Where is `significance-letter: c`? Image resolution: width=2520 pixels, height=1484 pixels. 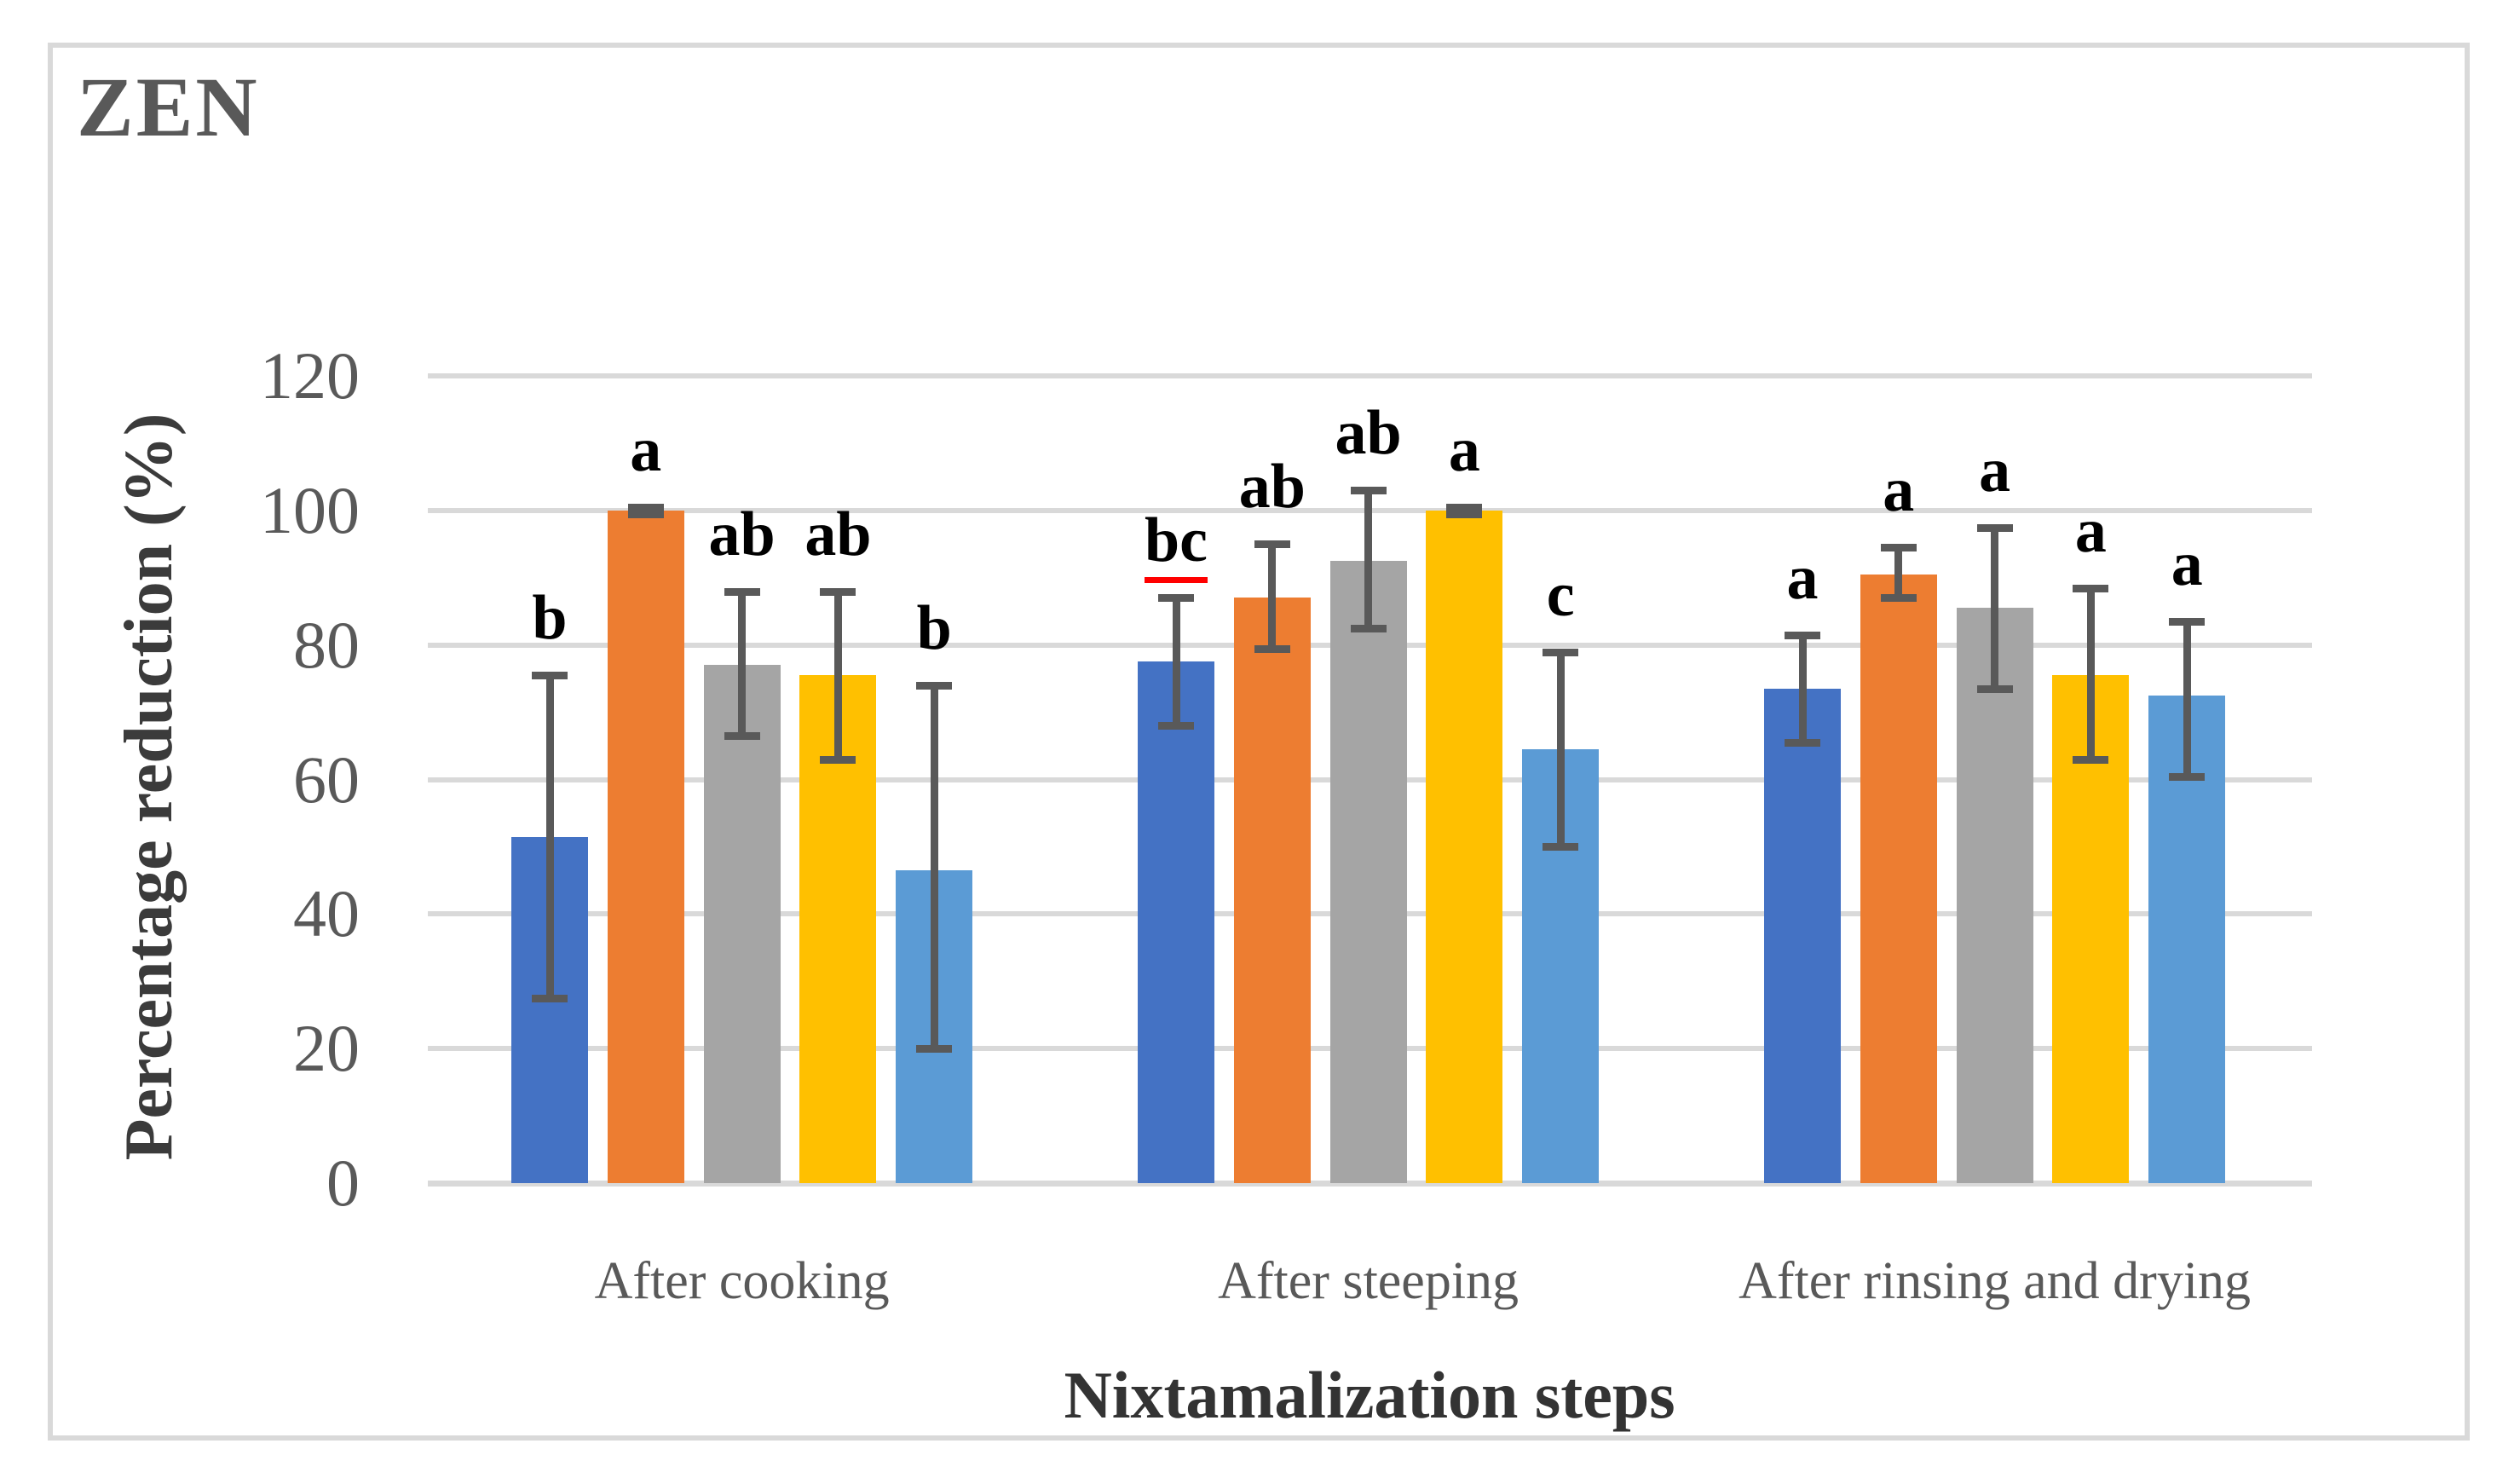 significance-letter: c is located at coordinates (1560, 595).